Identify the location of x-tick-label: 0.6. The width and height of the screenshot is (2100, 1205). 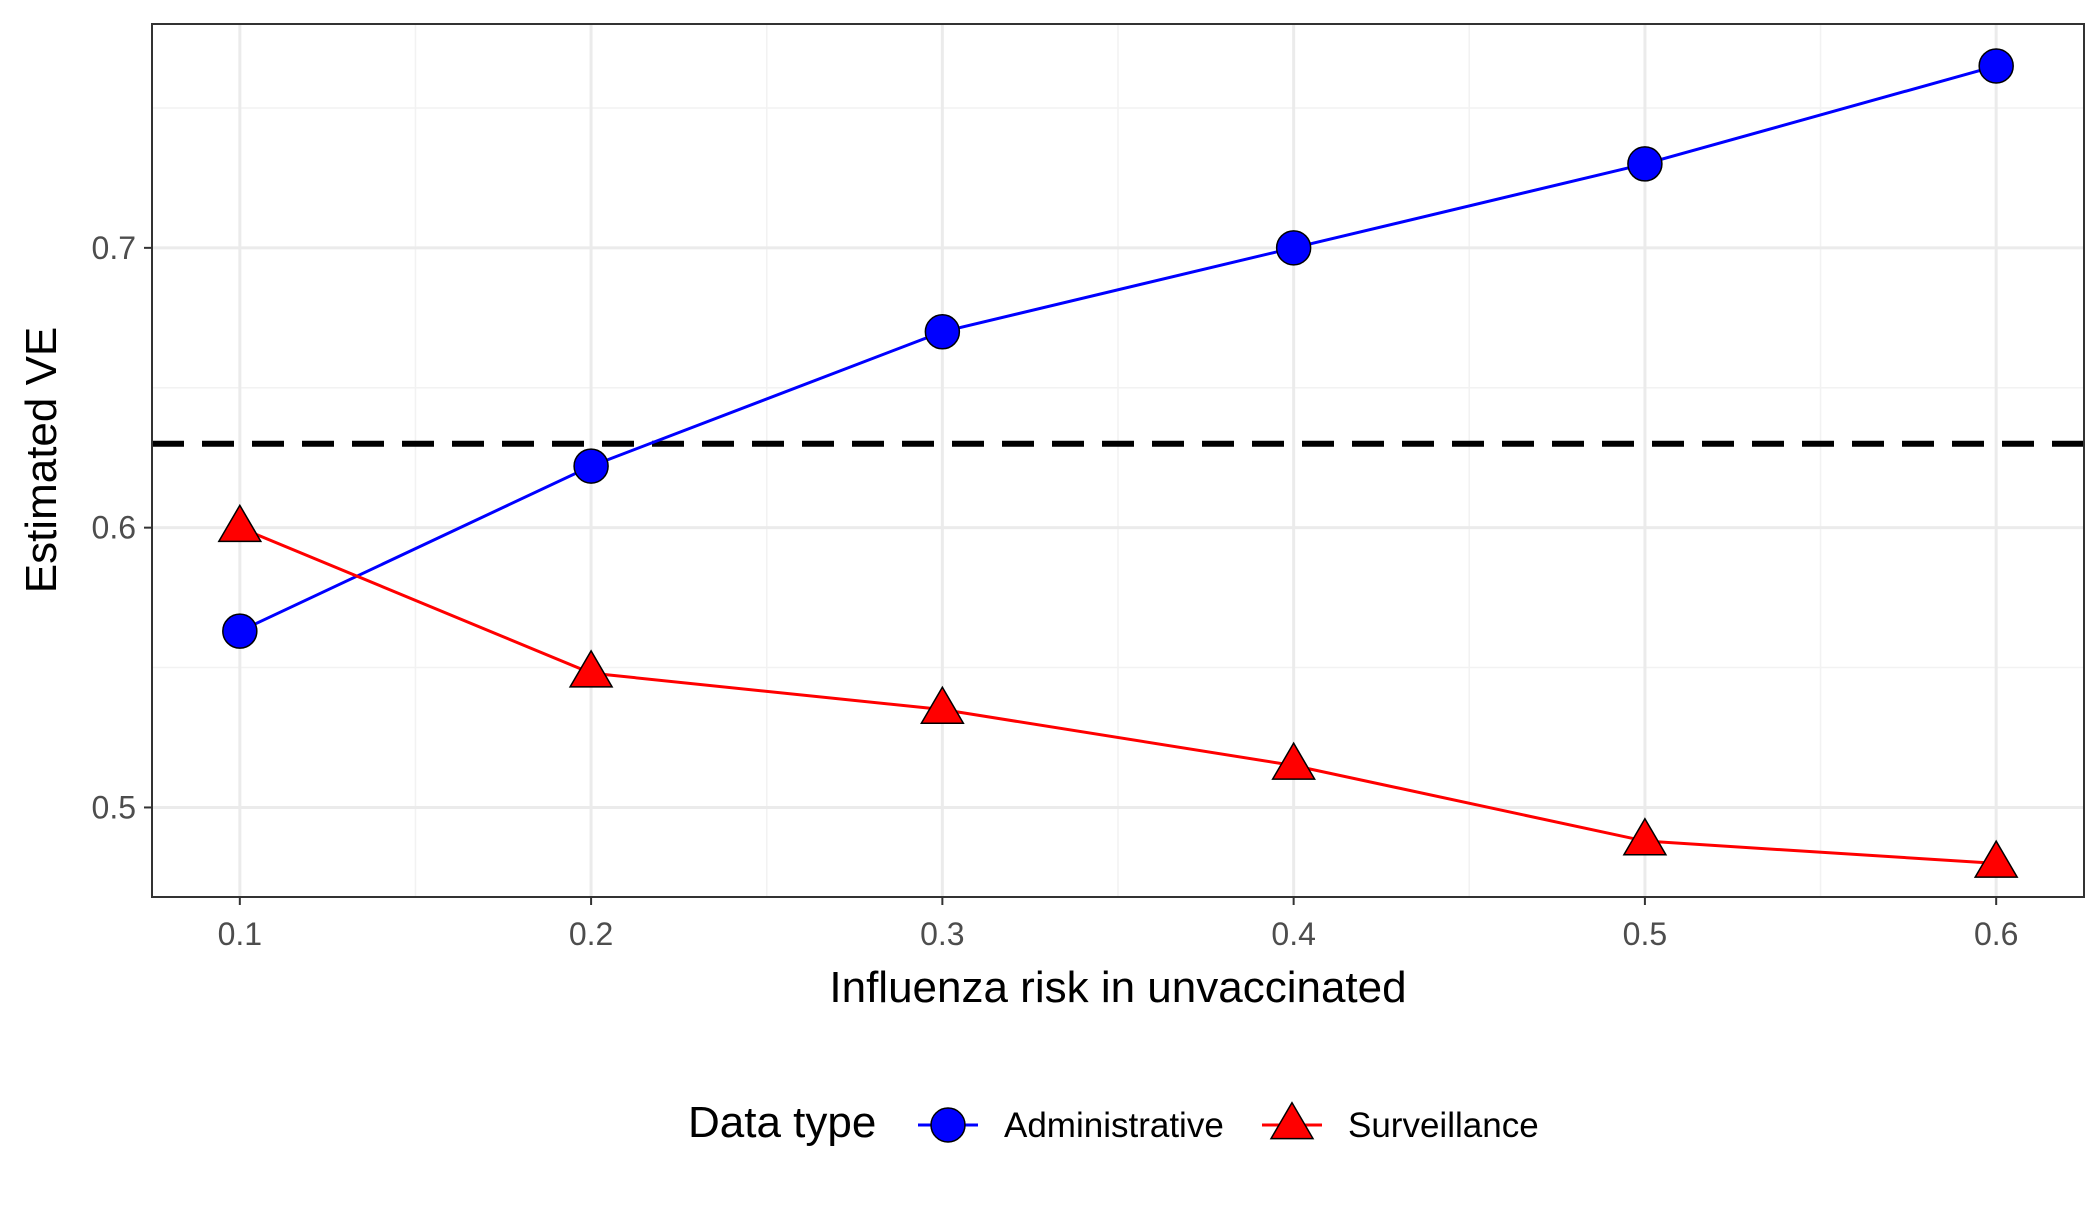
(1996, 934).